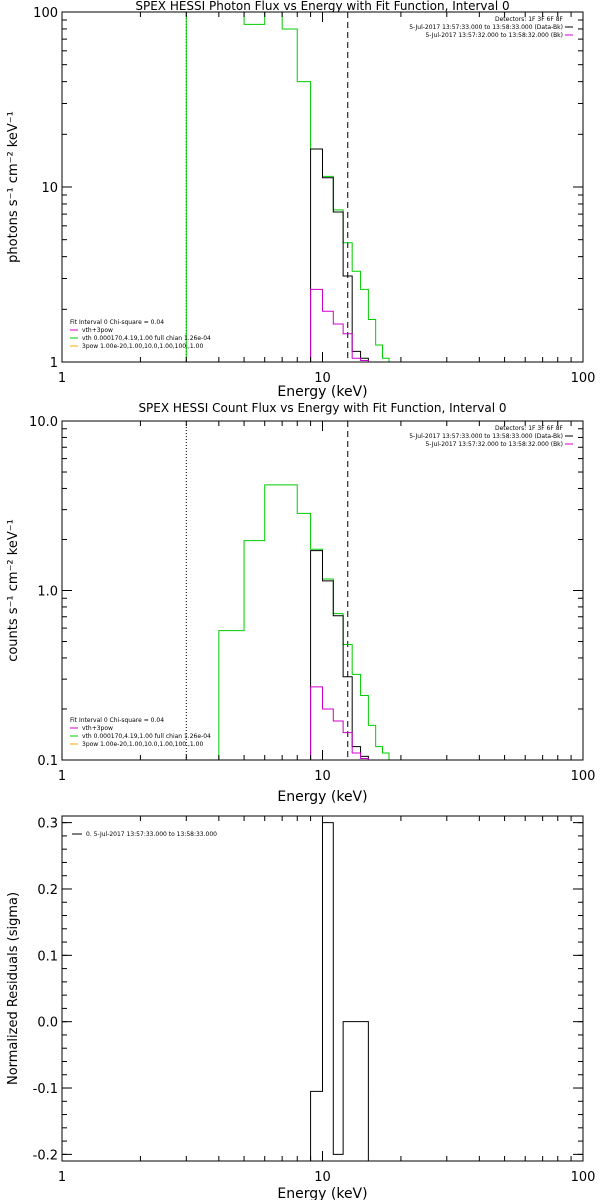 The image size is (600, 1200). I want to click on y-axis-label: Normalized Residuals (sigma), so click(13, 988).